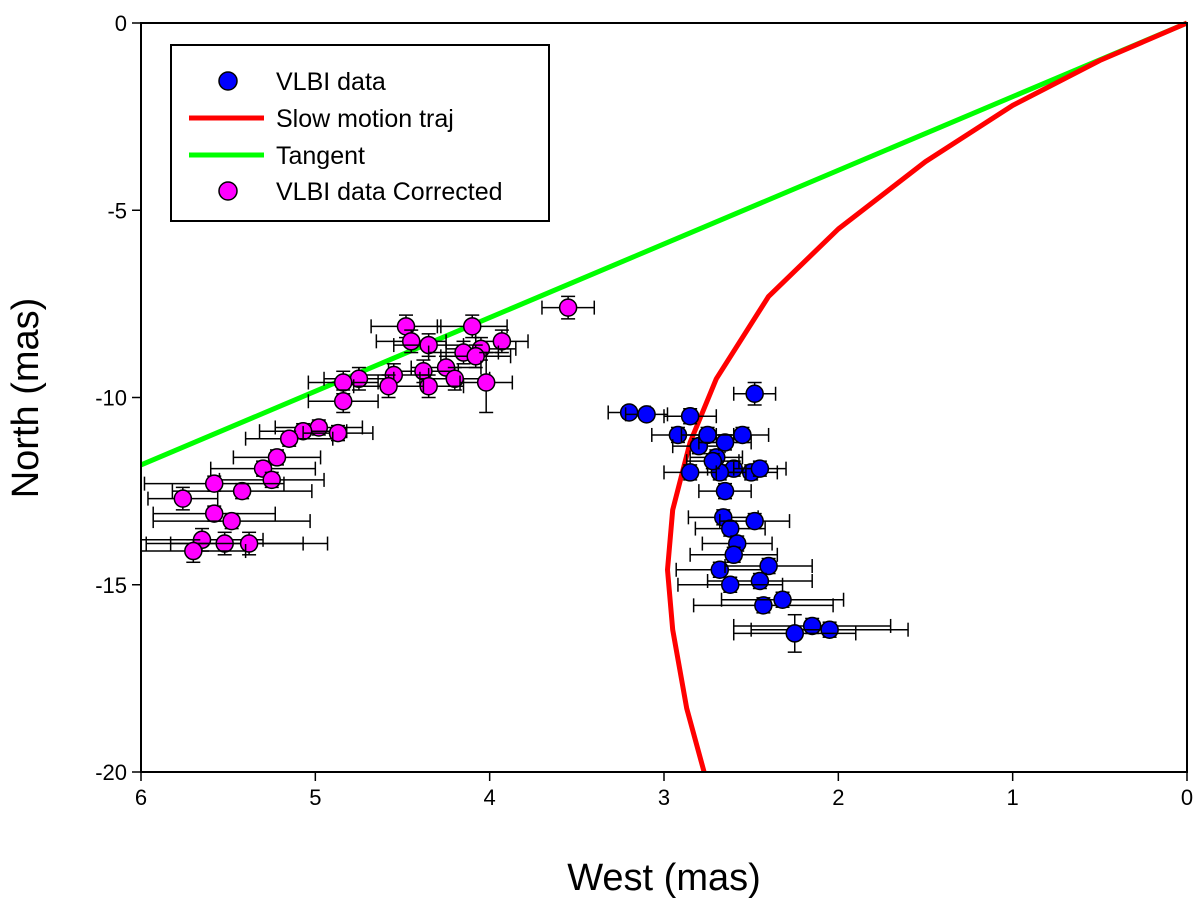 This screenshot has width=1200, height=910. Describe the element at coordinates (111, 585) in the screenshot. I see `y-tick-label--15: -15` at that location.